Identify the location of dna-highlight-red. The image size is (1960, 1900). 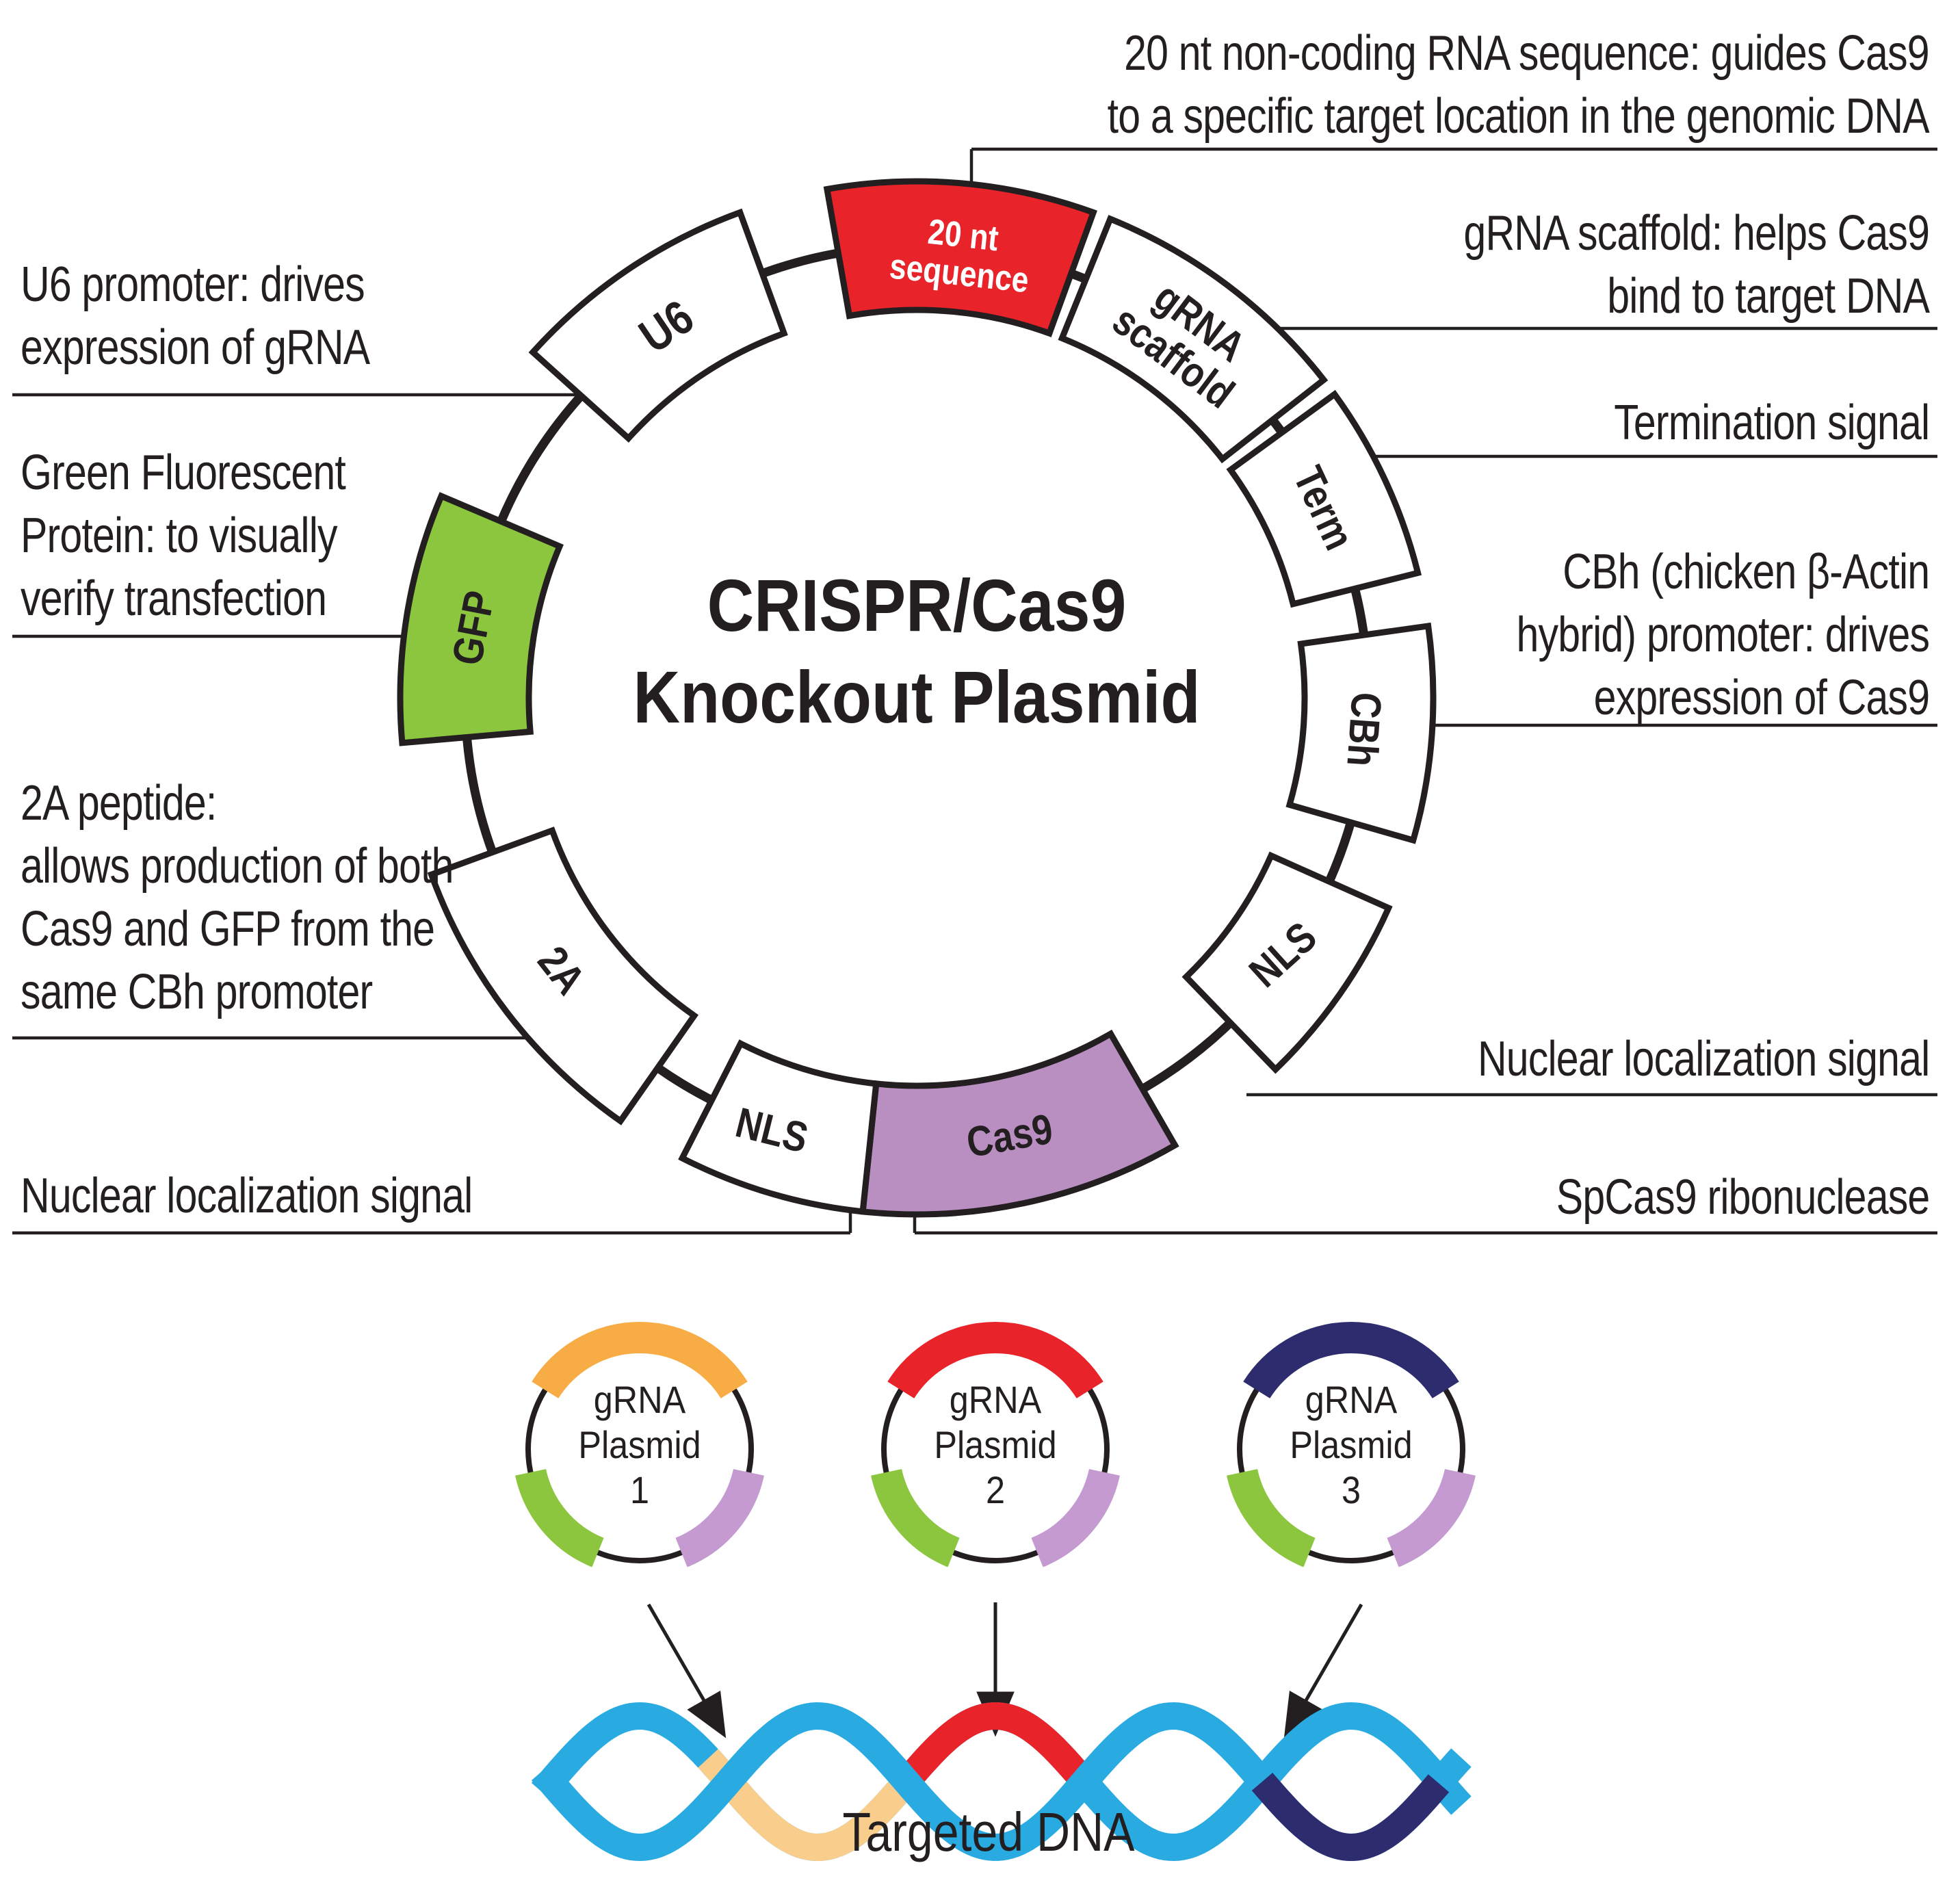
(995, 1746).